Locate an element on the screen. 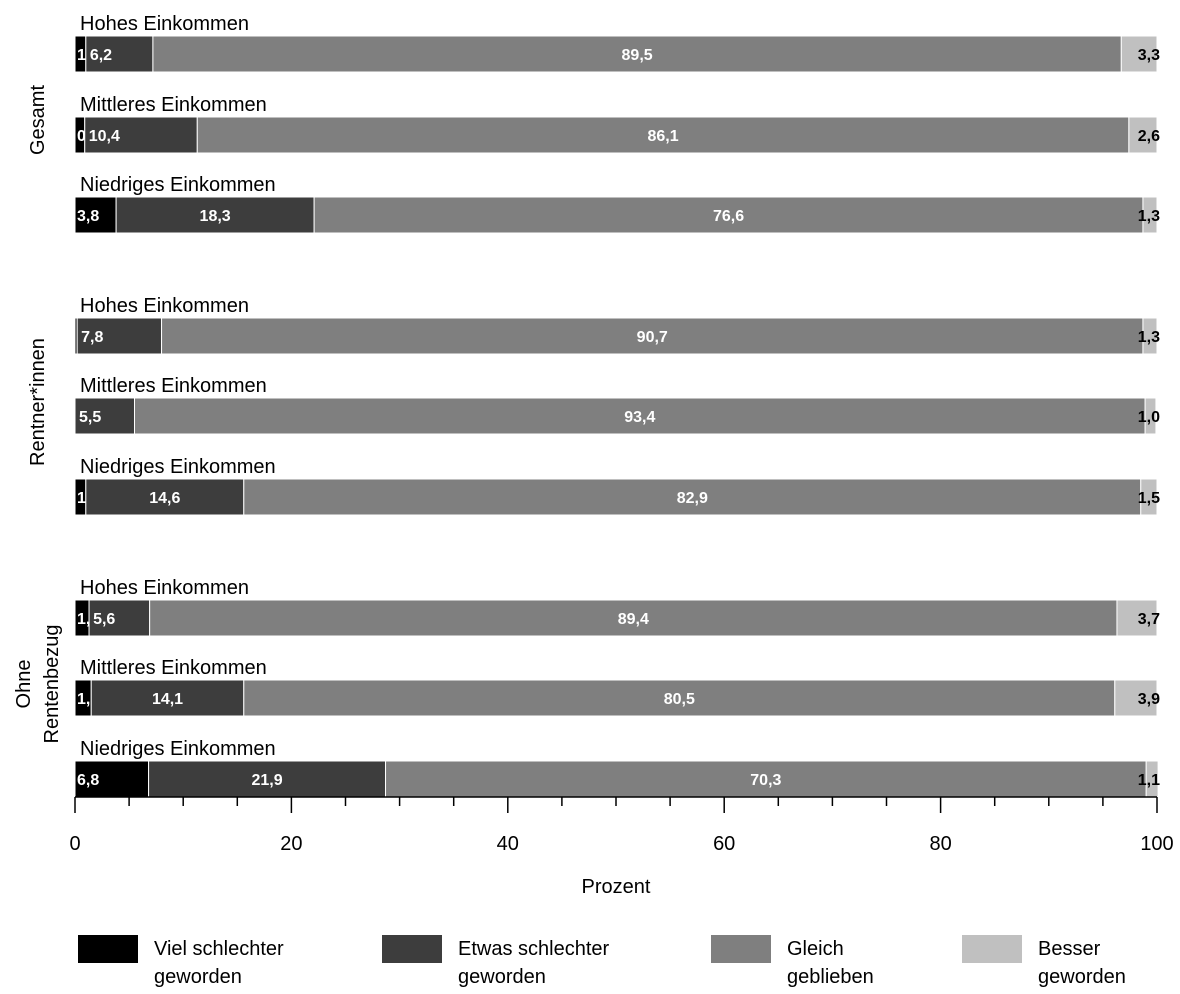 The image size is (1180, 994). x-tick-label: 100 is located at coordinates (1156, 844).